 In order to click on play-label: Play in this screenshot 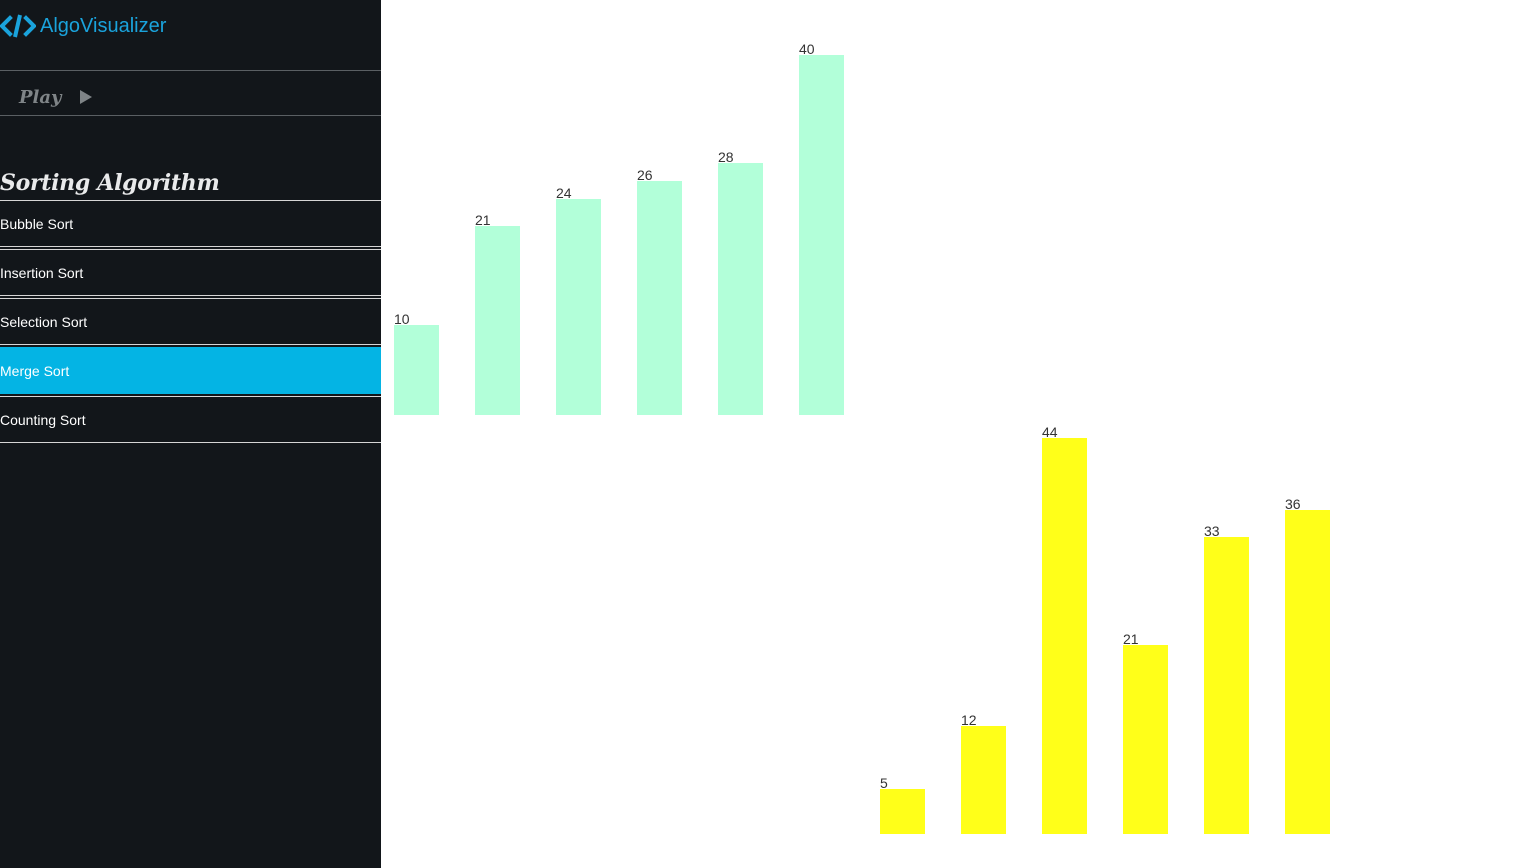, I will do `click(40, 97)`.